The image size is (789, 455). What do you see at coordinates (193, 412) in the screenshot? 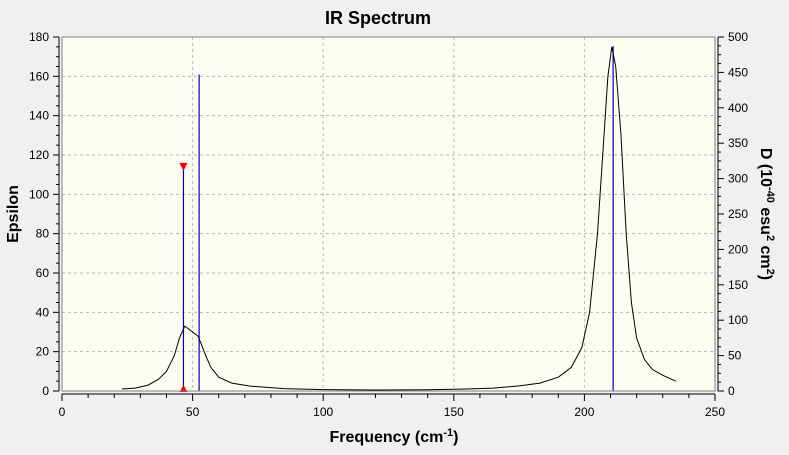
I see `x-tick-label: 50` at bounding box center [193, 412].